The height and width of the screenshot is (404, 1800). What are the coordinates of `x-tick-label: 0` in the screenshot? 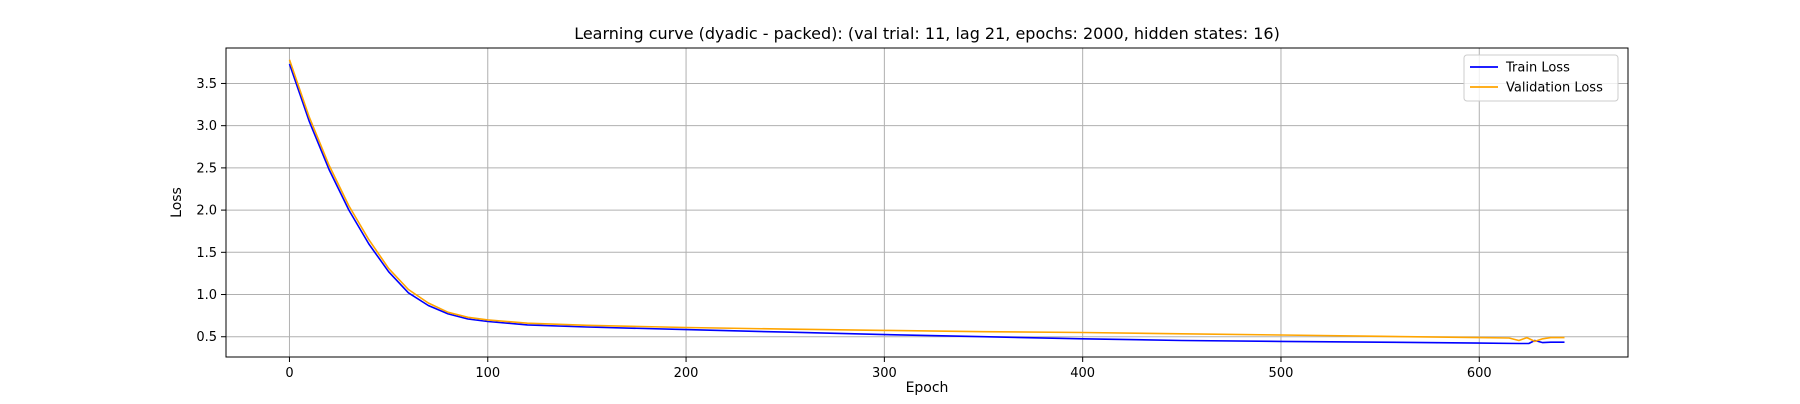 It's located at (289, 373).